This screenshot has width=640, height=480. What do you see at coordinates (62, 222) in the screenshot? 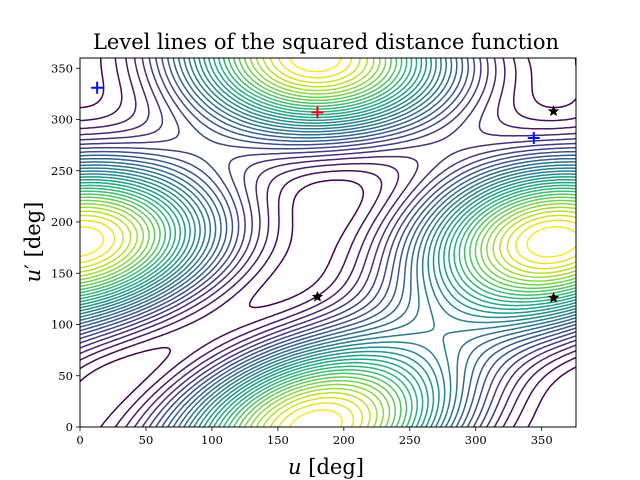
I see `y-tick-label: 200` at bounding box center [62, 222].